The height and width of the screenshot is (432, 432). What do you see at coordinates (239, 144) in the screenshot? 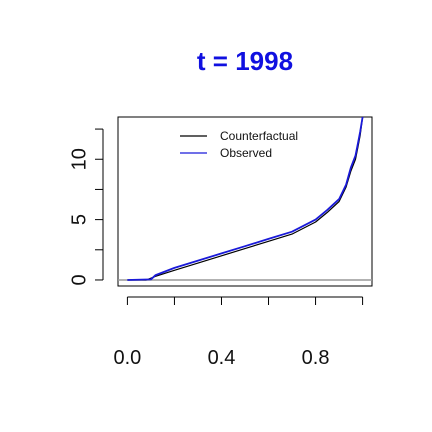
I see `legend: Counterfactual Observed` at bounding box center [239, 144].